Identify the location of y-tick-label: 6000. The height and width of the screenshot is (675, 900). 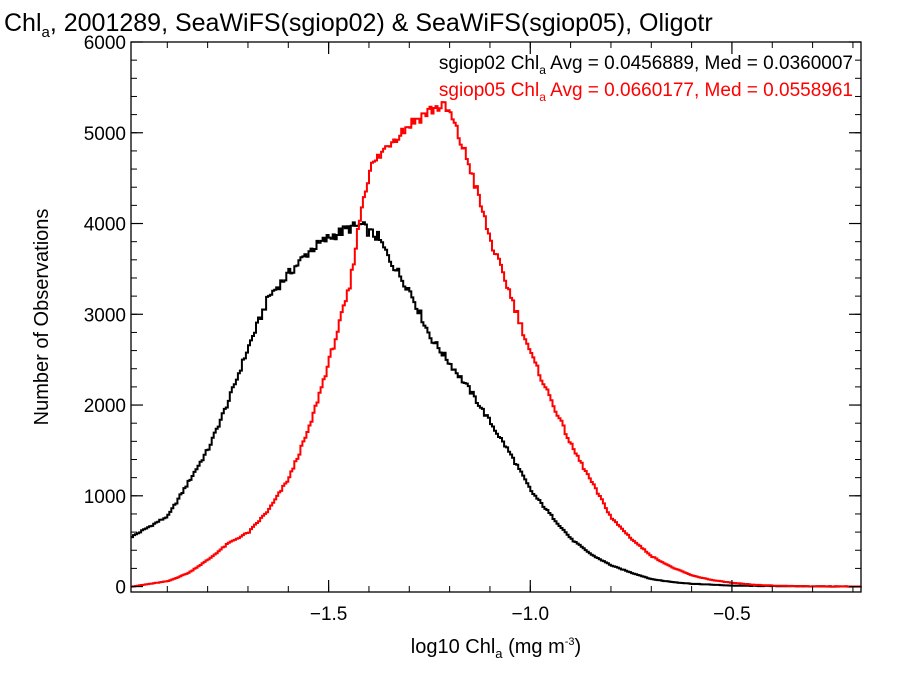
(105, 43).